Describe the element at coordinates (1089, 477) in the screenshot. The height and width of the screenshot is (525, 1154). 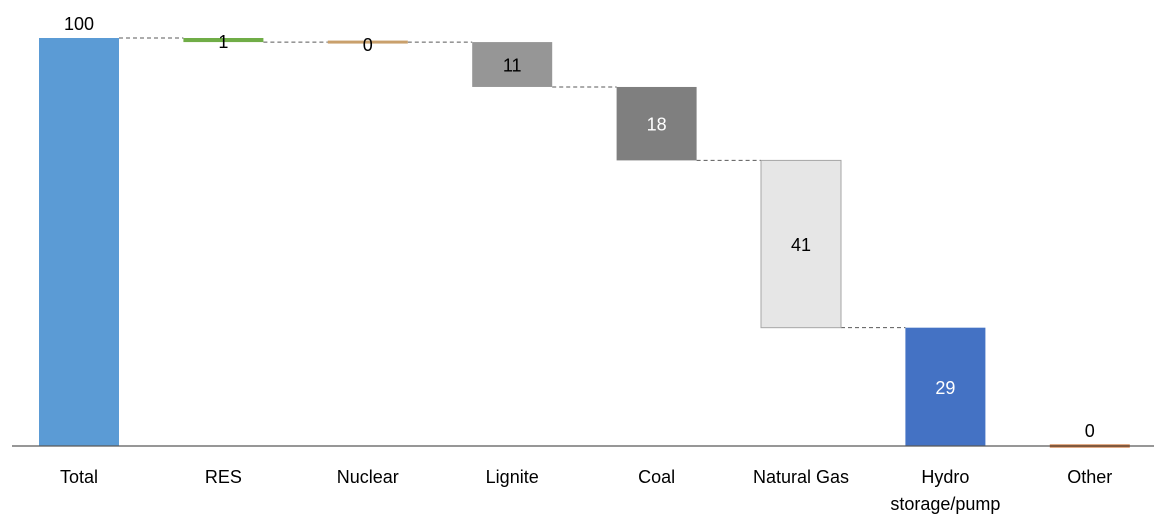
I see `tick-label-other: Other` at that location.